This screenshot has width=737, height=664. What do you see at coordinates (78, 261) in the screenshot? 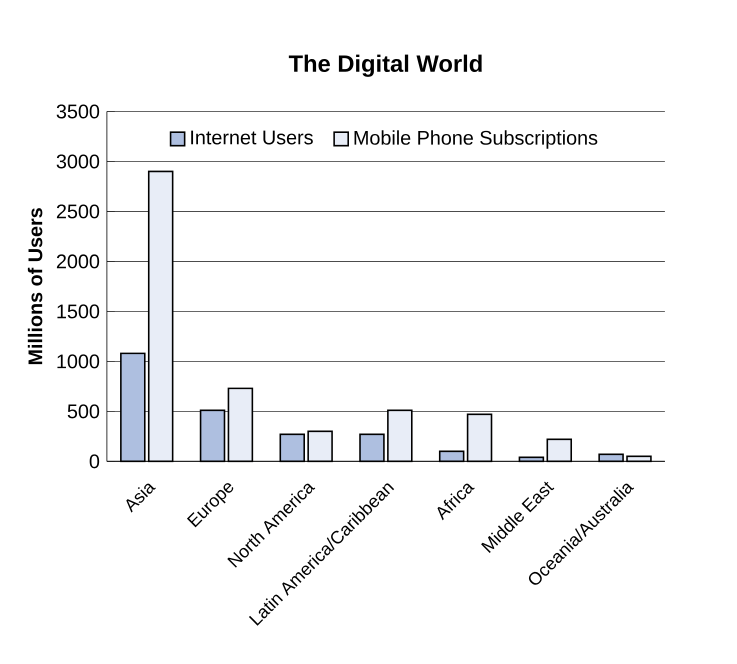
I see `y-tick-label: 2000` at bounding box center [78, 261].